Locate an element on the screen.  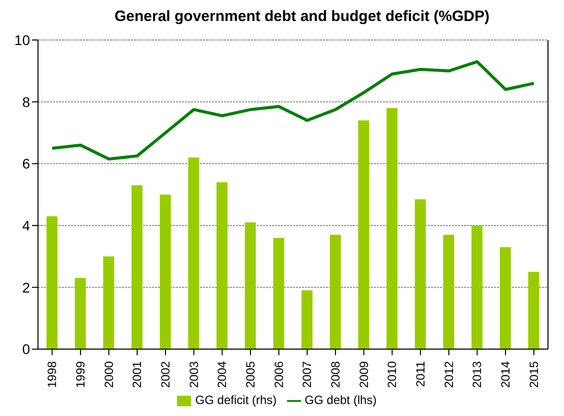
x-tick-label: 2012 is located at coordinates (449, 374).